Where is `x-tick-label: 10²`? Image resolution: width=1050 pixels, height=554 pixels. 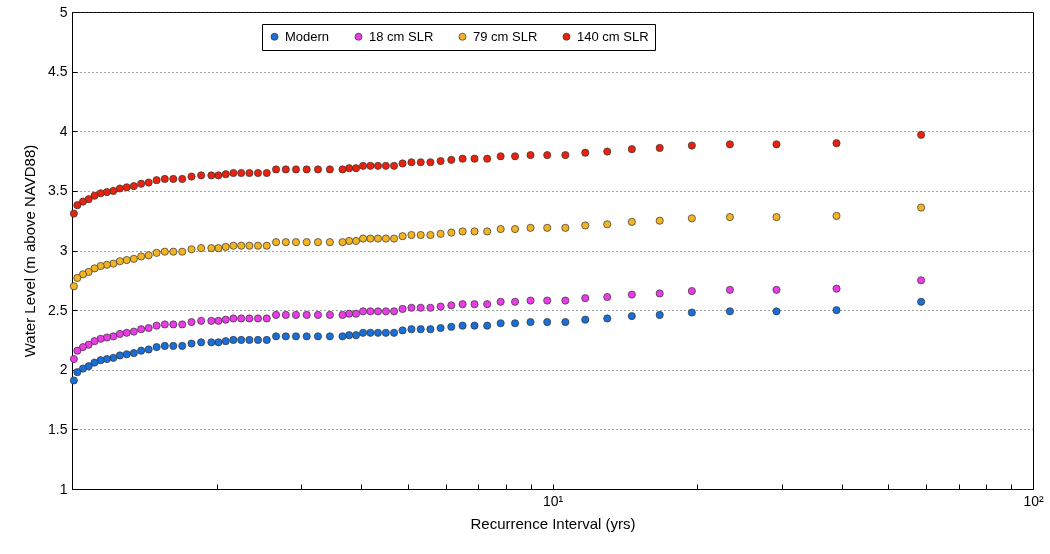
x-tick-label: 10² is located at coordinates (1033, 500).